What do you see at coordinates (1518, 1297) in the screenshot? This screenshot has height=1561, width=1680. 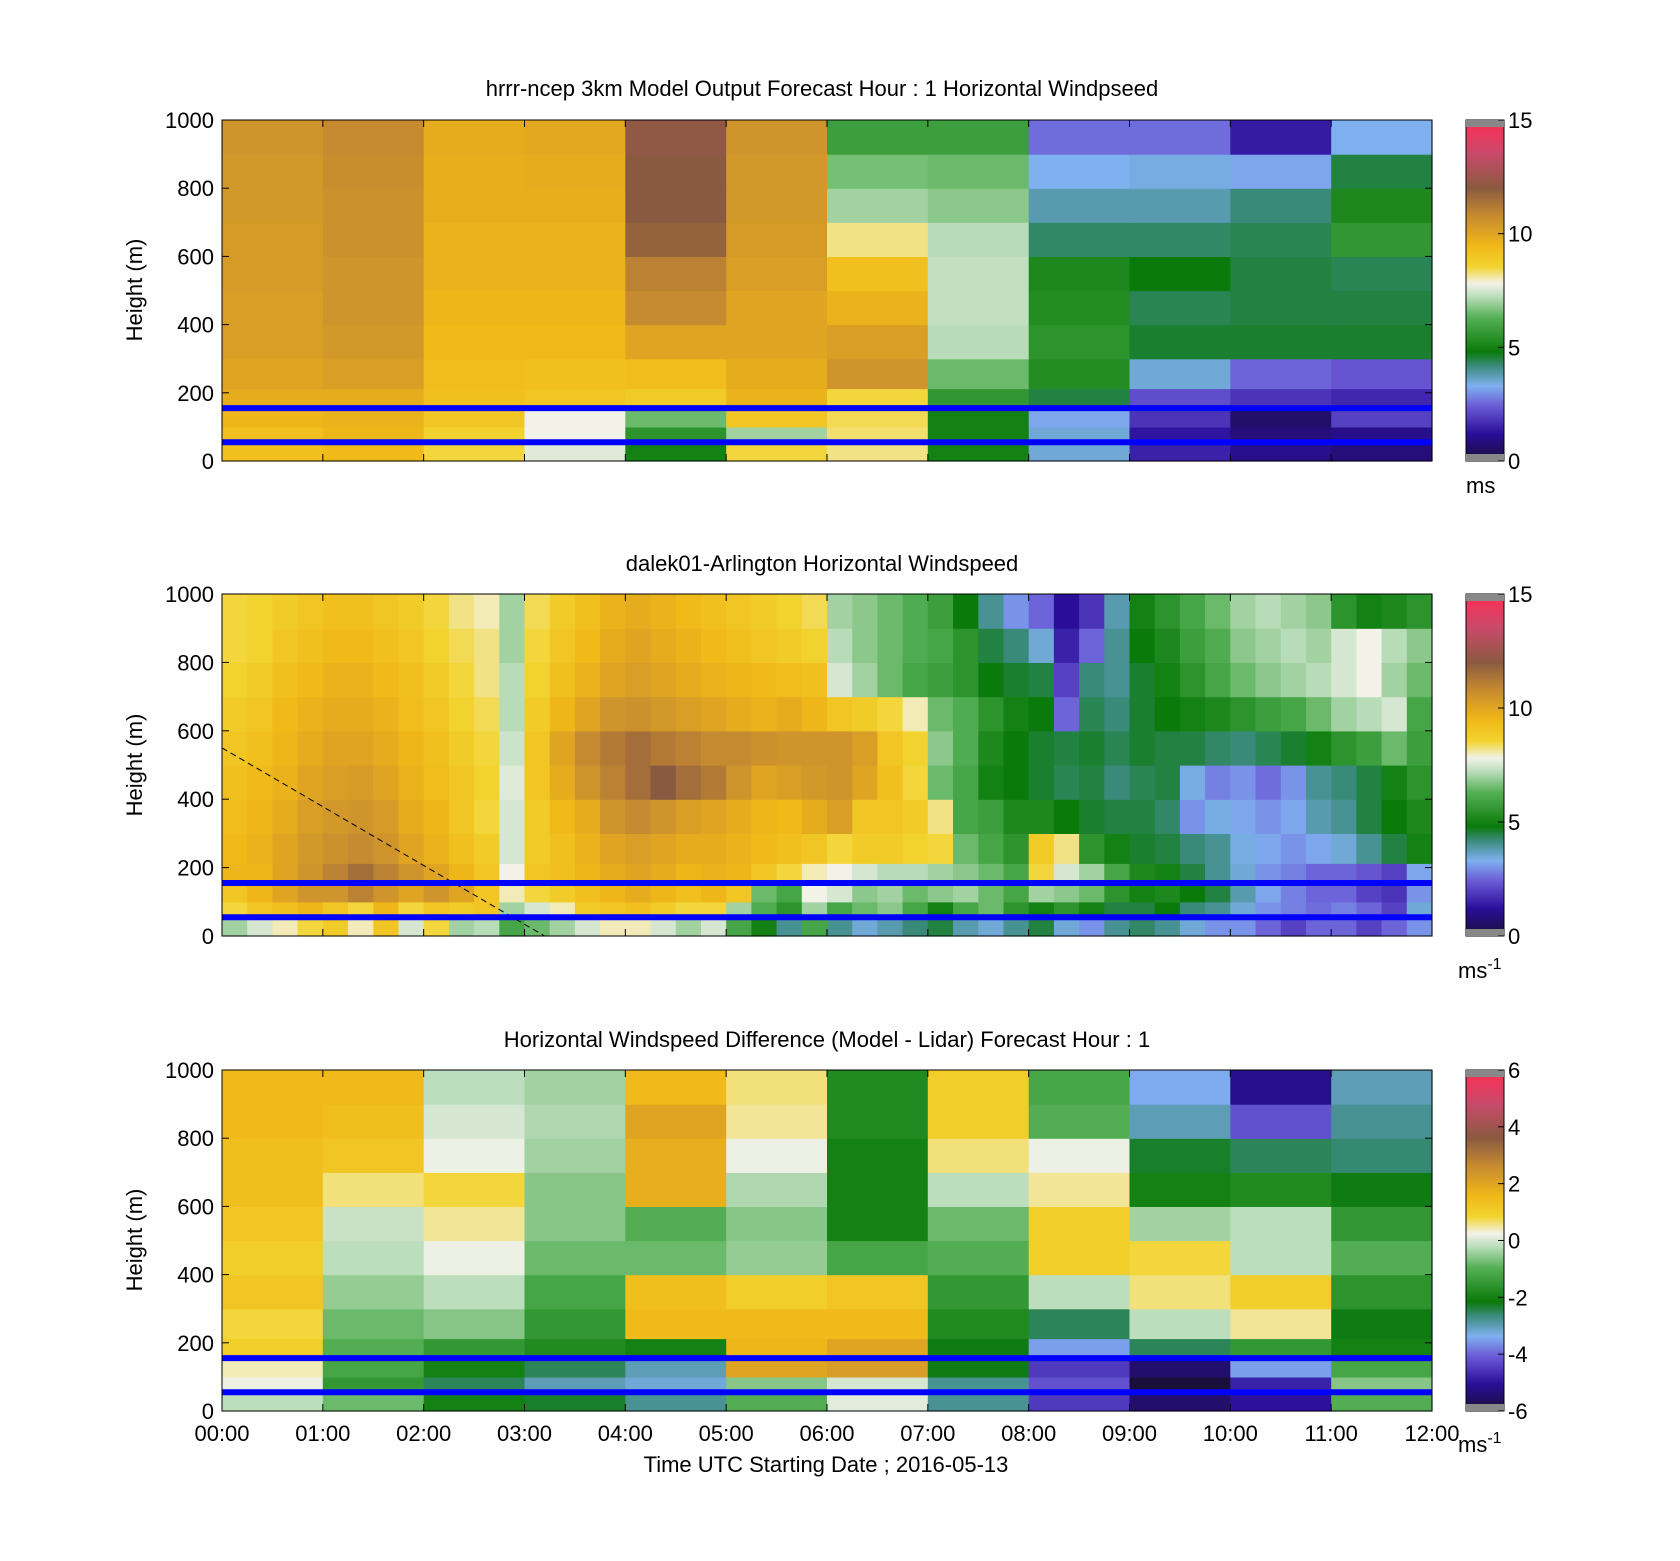 I see `colorbar-tick-label: -2` at bounding box center [1518, 1297].